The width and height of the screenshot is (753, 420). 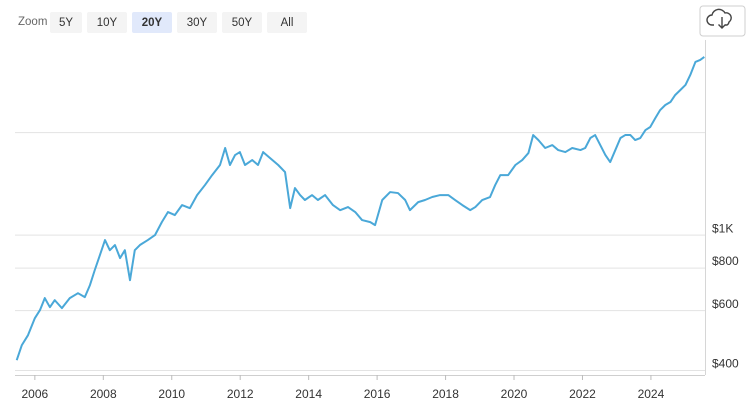 I want to click on x-tick-label: 2014, so click(x=308, y=394).